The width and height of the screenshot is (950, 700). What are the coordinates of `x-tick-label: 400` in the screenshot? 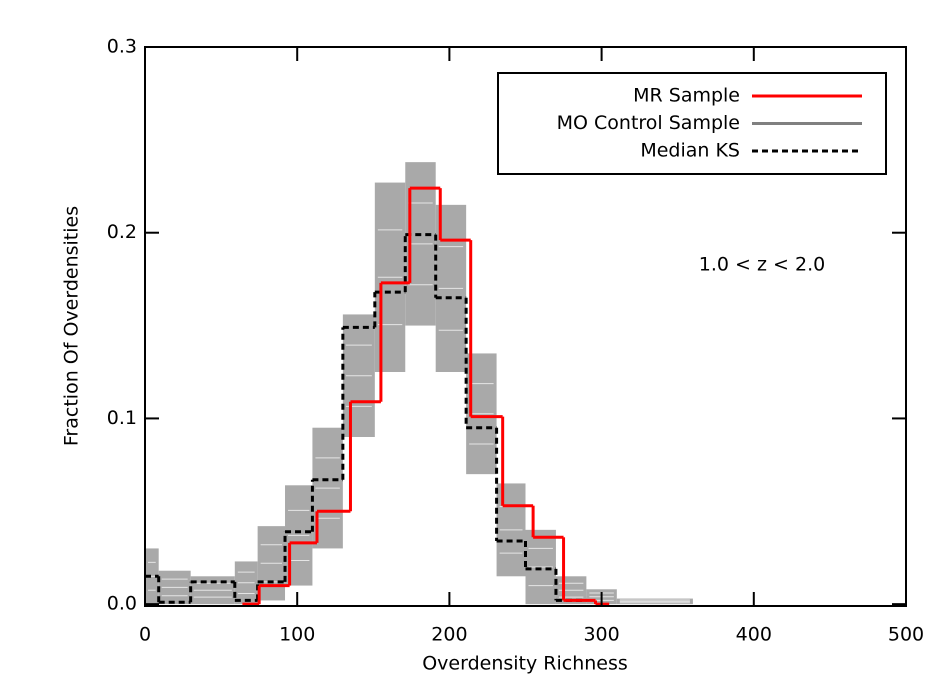 It's located at (754, 635).